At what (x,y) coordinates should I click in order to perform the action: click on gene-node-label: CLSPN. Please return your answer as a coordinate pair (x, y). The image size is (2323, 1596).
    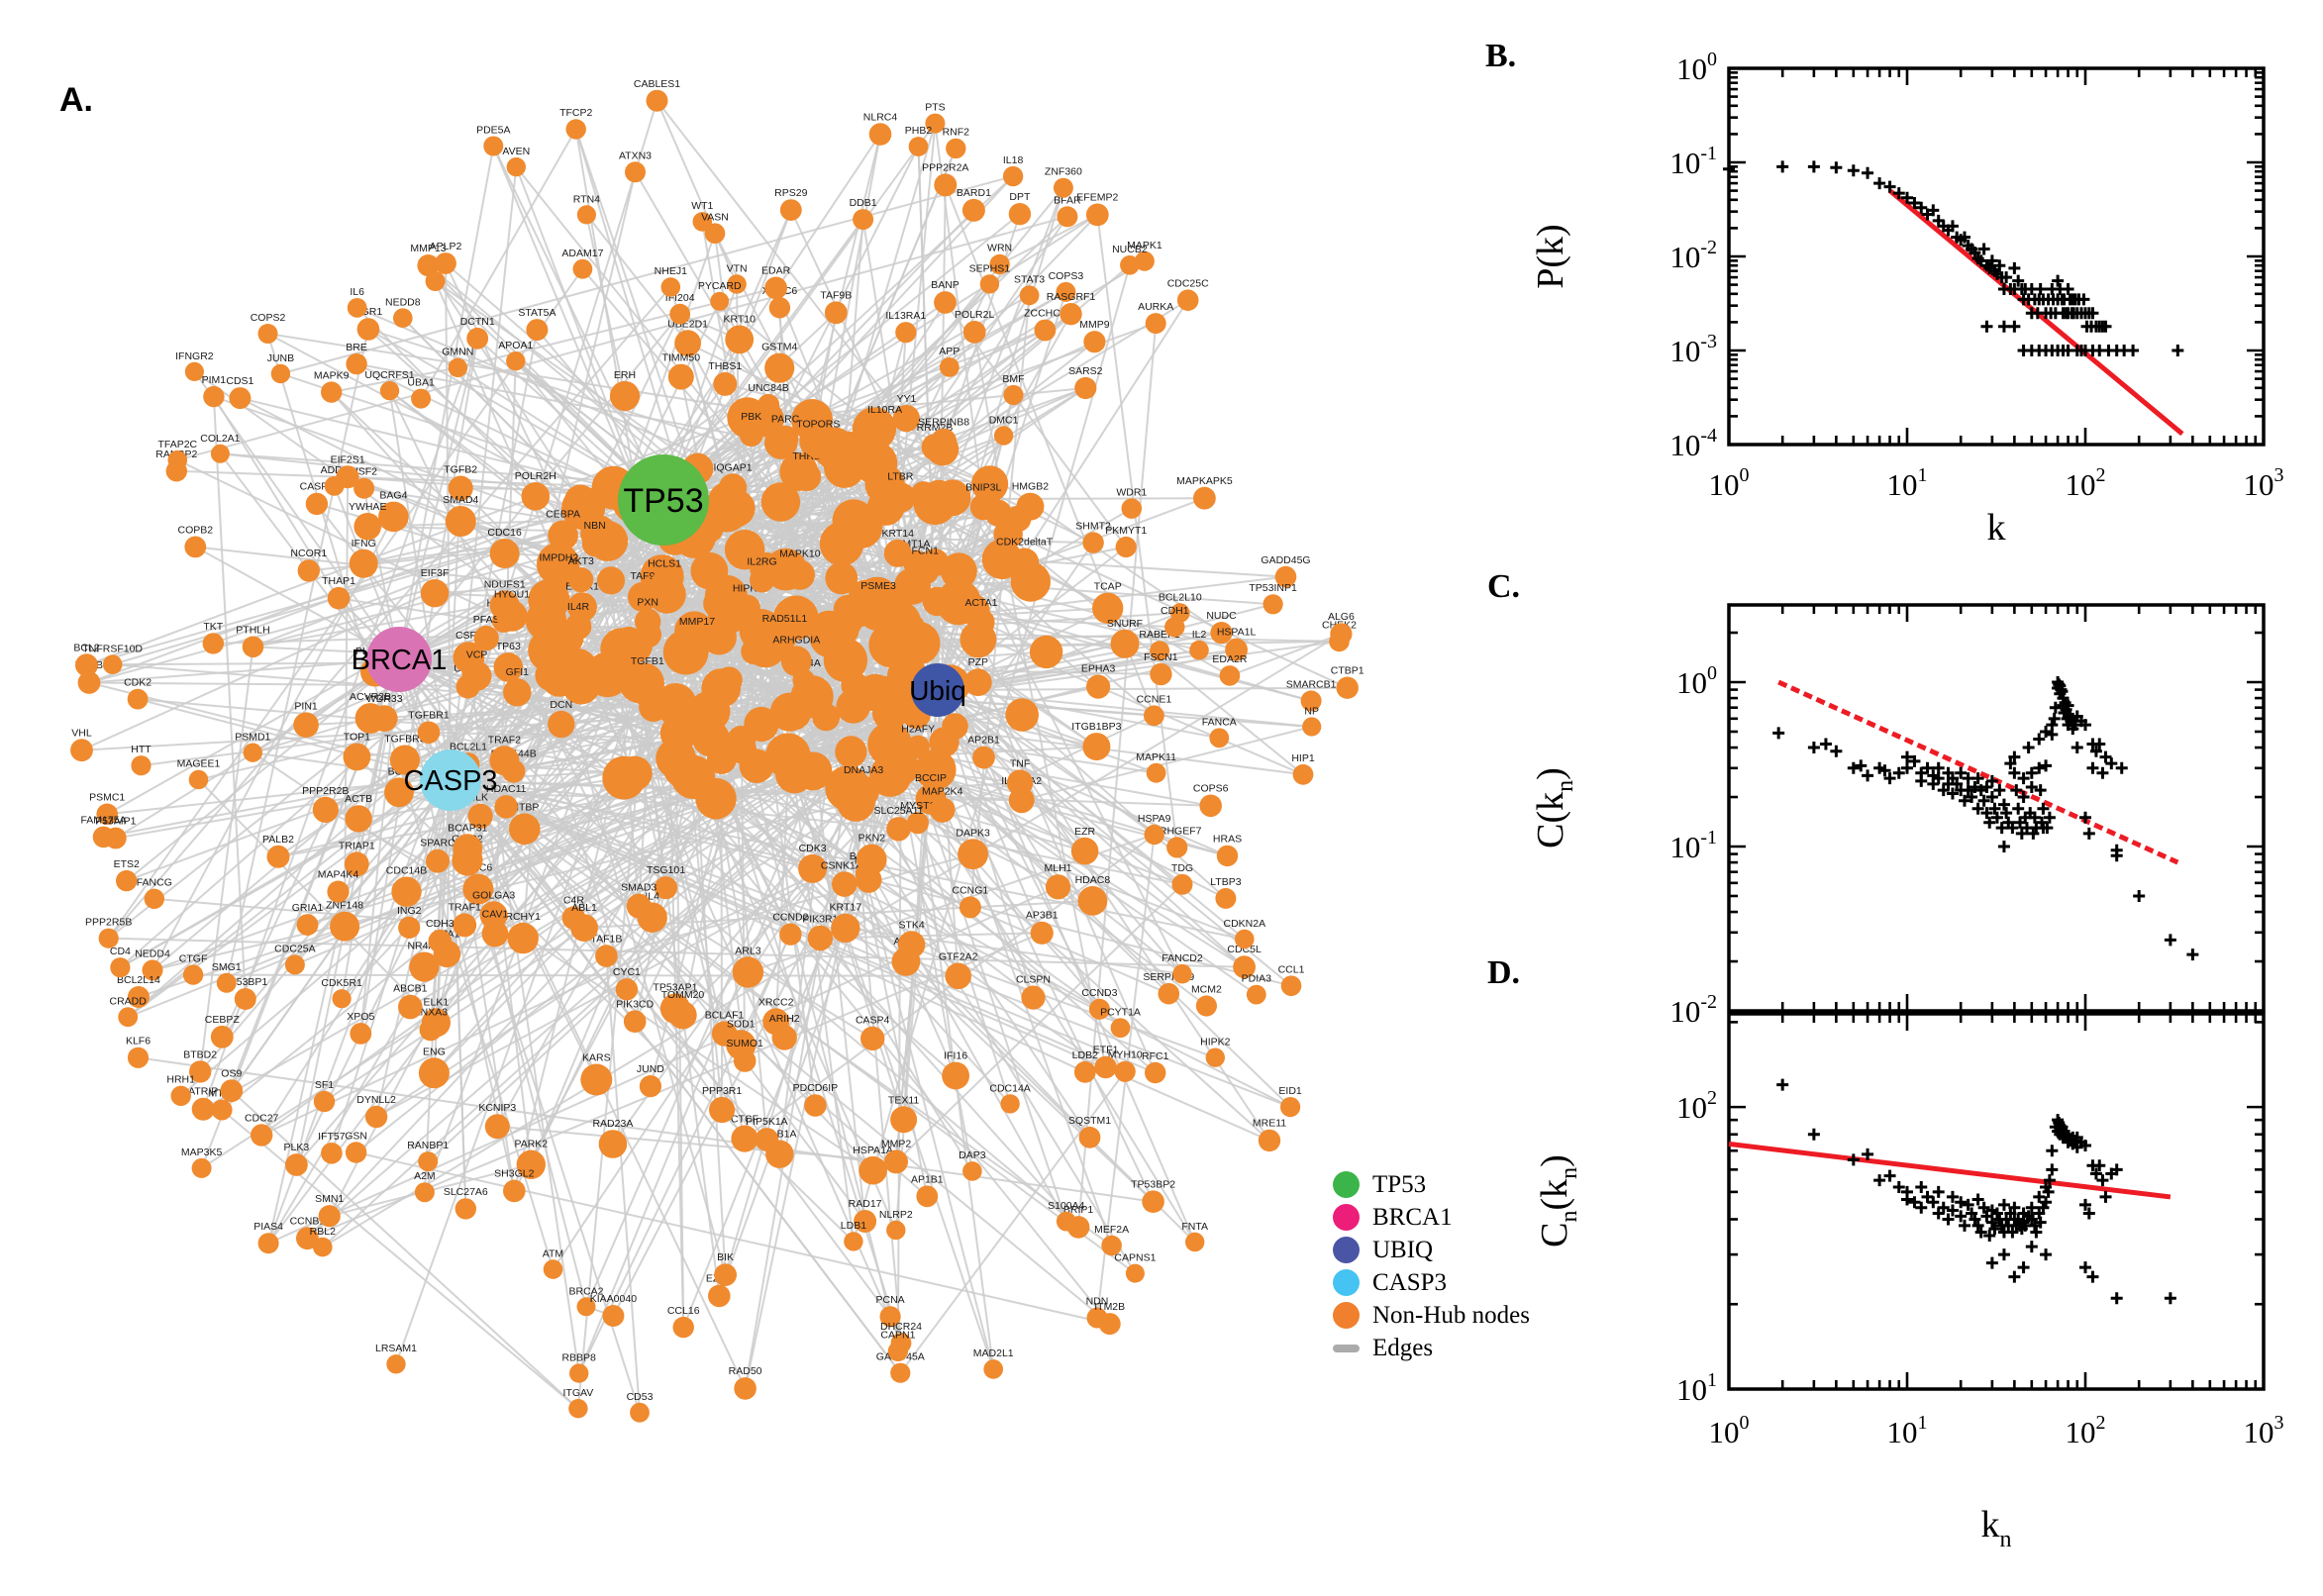
    Looking at the image, I should click on (1034, 980).